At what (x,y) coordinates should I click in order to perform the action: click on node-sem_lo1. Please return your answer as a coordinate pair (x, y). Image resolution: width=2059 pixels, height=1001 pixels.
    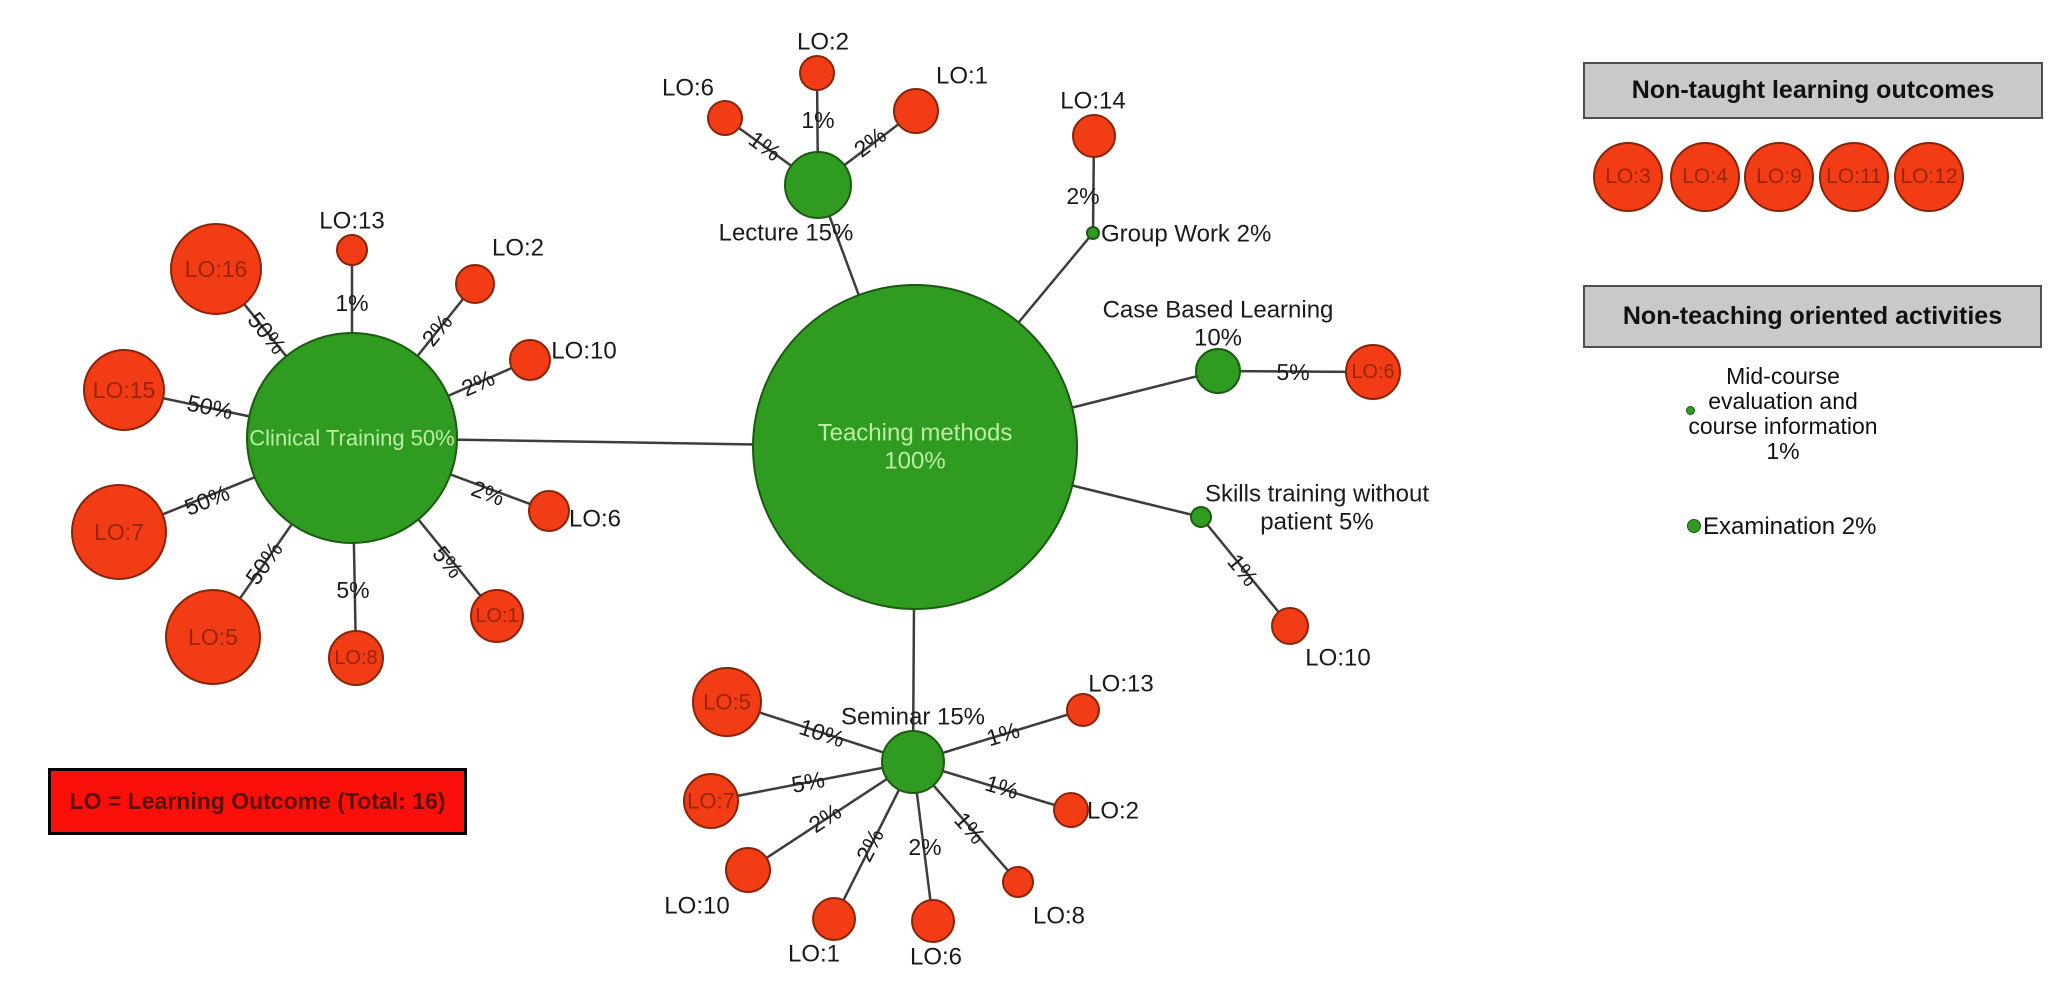
    Looking at the image, I should click on (834, 919).